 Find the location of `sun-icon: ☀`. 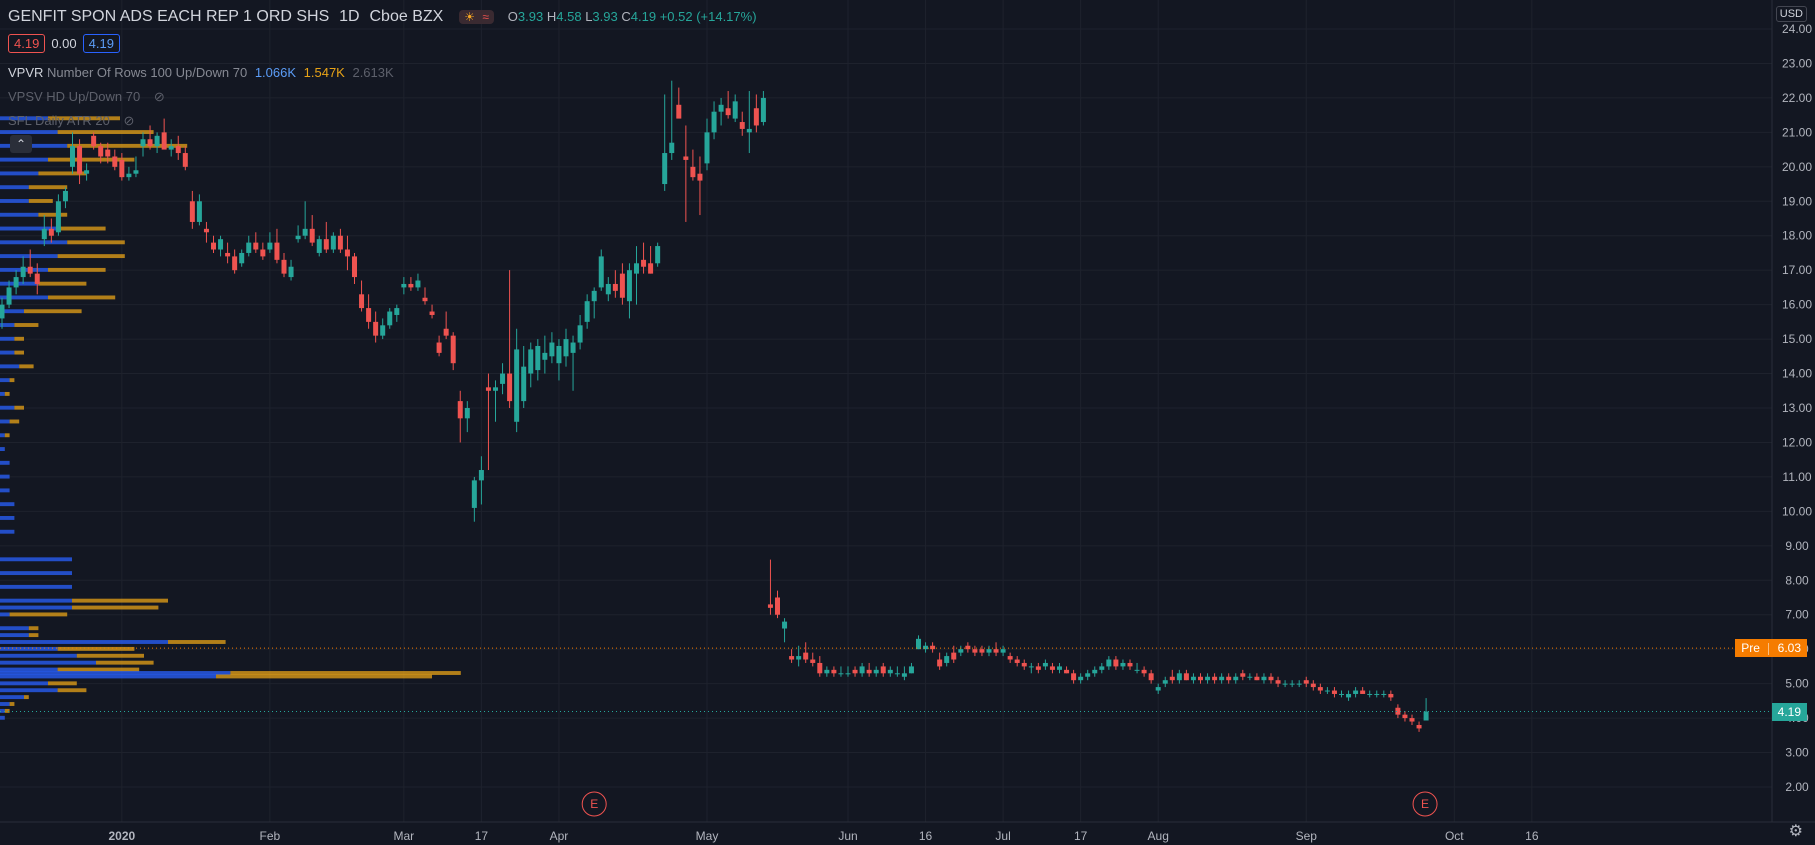

sun-icon: ☀ is located at coordinates (469, 17).